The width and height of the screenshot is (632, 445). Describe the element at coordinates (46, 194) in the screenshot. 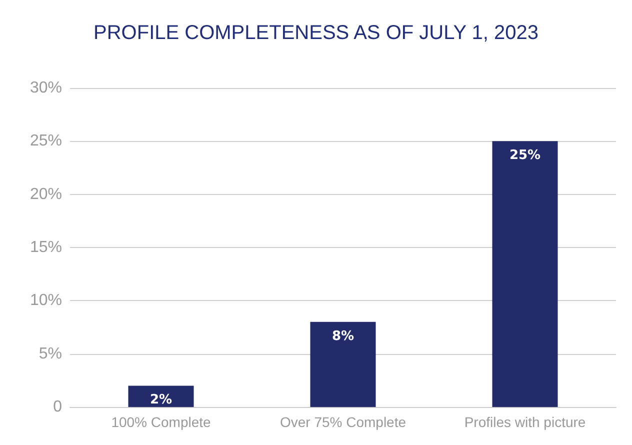

I see `y-tick-label: 20%` at that location.